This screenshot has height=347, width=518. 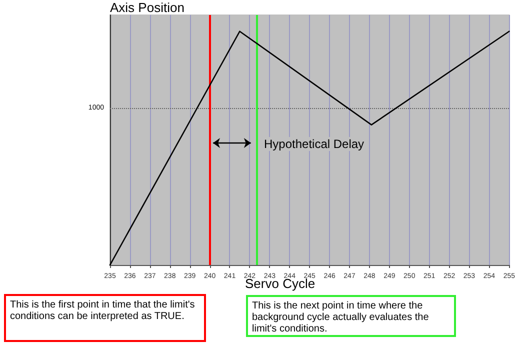 What do you see at coordinates (342, 317) in the screenshot?
I see `text: This is the next point in time where the background cycle actually evaluates the limit's conditions.` at bounding box center [342, 317].